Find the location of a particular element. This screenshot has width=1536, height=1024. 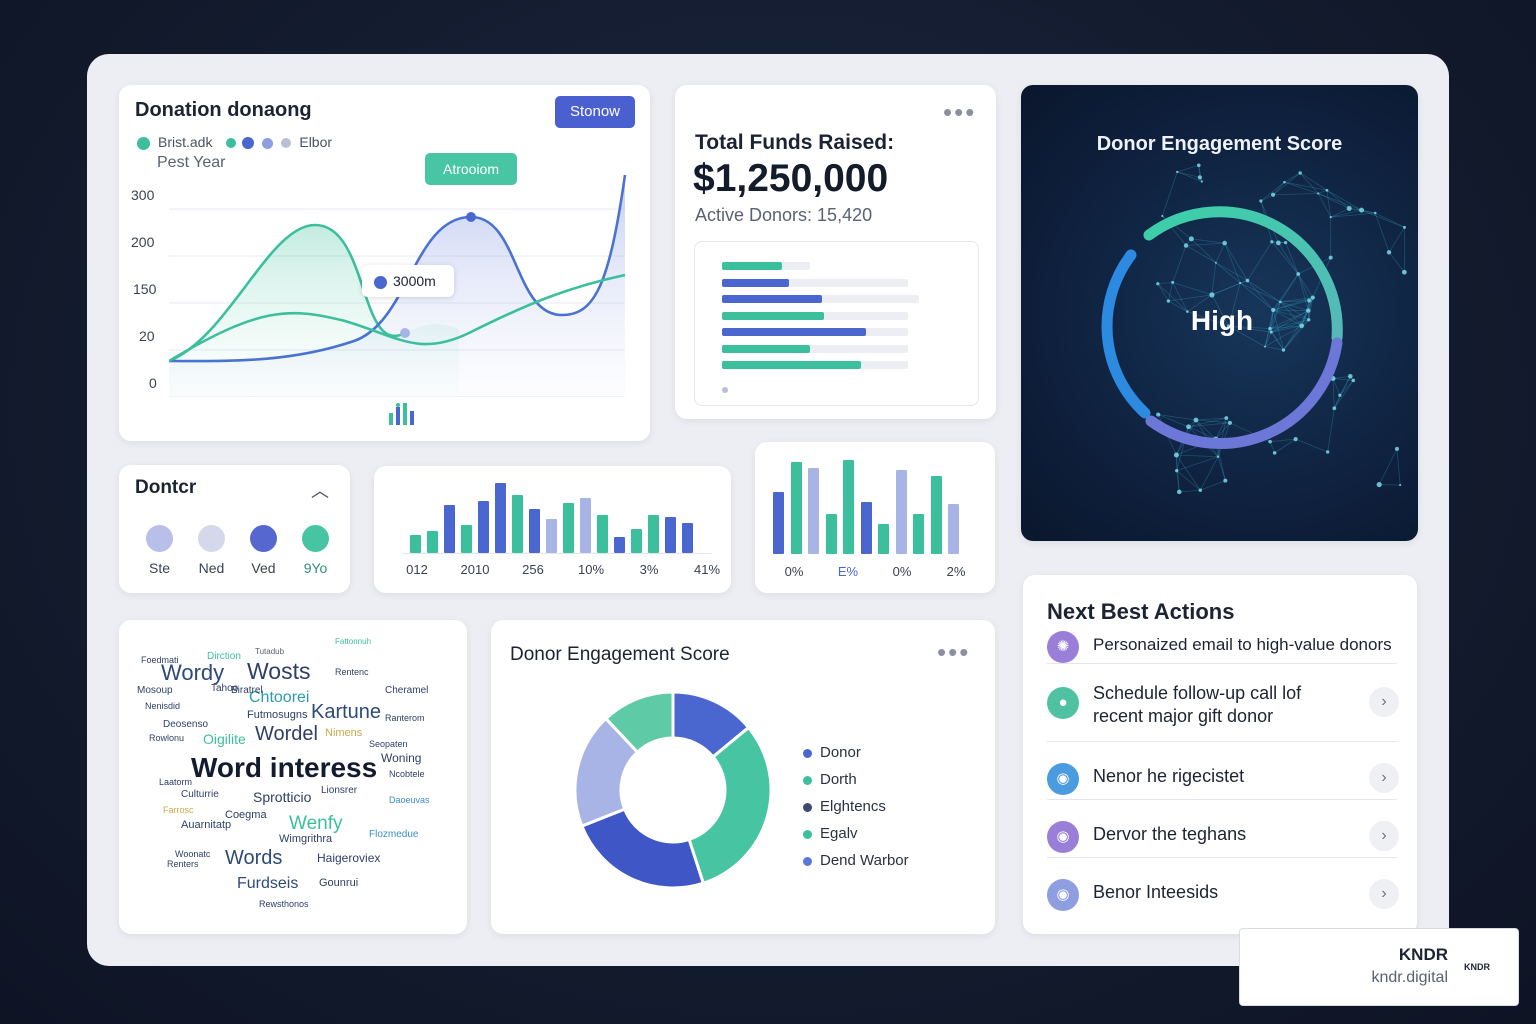

chevron-up-icon: ︿ is located at coordinates (320, 491).